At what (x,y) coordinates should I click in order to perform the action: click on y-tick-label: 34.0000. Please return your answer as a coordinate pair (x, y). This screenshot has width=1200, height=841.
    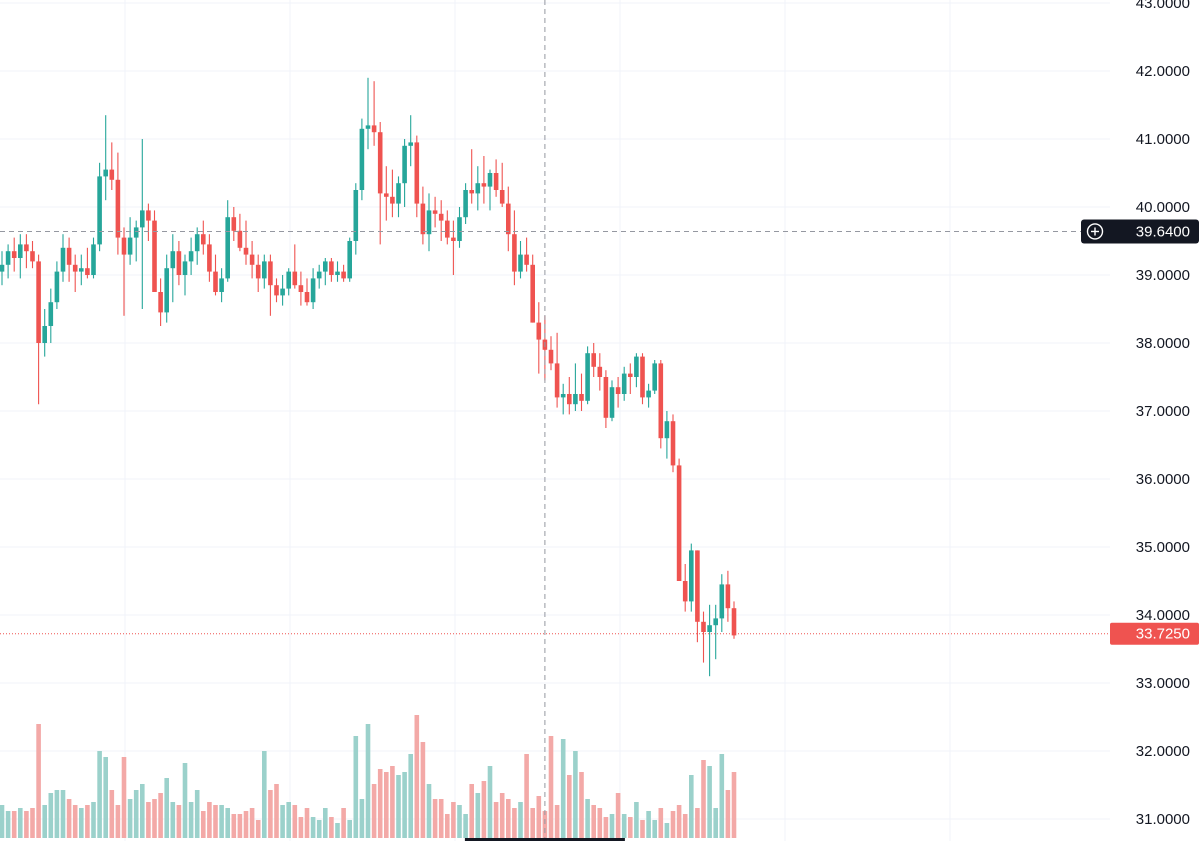
    Looking at the image, I should click on (1163, 615).